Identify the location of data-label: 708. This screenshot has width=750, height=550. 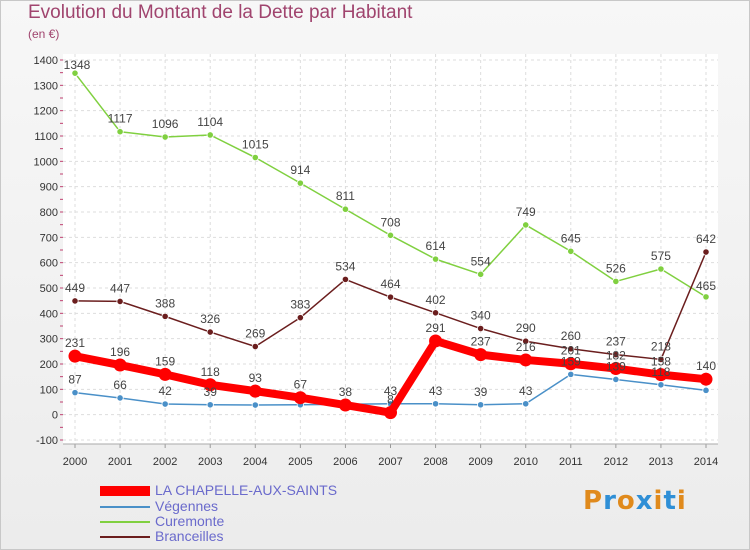
(390, 222).